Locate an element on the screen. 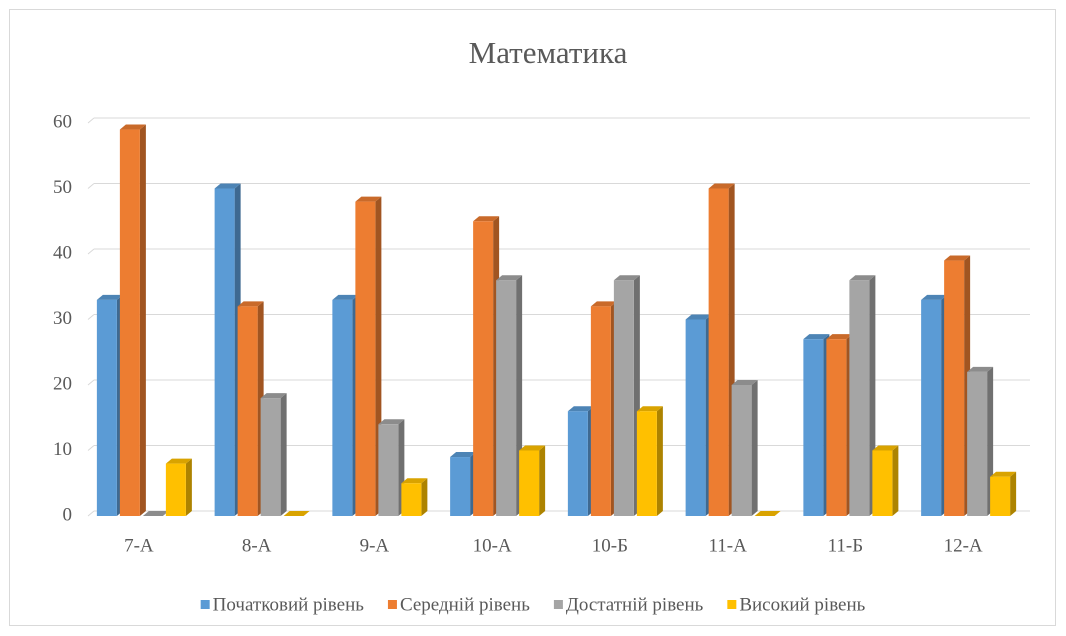 This screenshot has height=636, width=1066. x-tick-label: 11-А is located at coordinates (727, 545).